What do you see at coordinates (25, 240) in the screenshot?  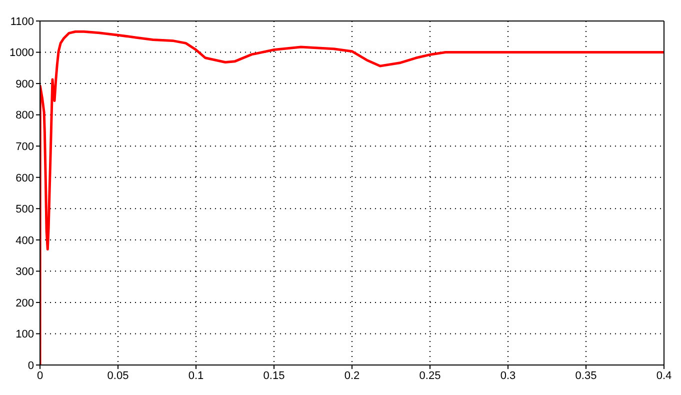 I see `y-tick-label: 400` at bounding box center [25, 240].